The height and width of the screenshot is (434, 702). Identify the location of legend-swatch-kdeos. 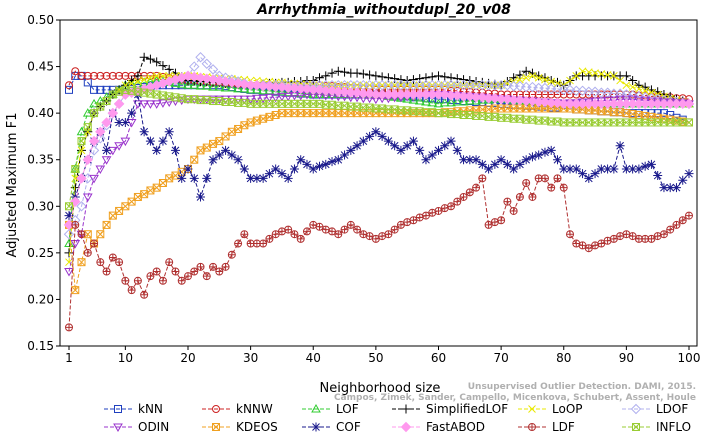
(216, 427).